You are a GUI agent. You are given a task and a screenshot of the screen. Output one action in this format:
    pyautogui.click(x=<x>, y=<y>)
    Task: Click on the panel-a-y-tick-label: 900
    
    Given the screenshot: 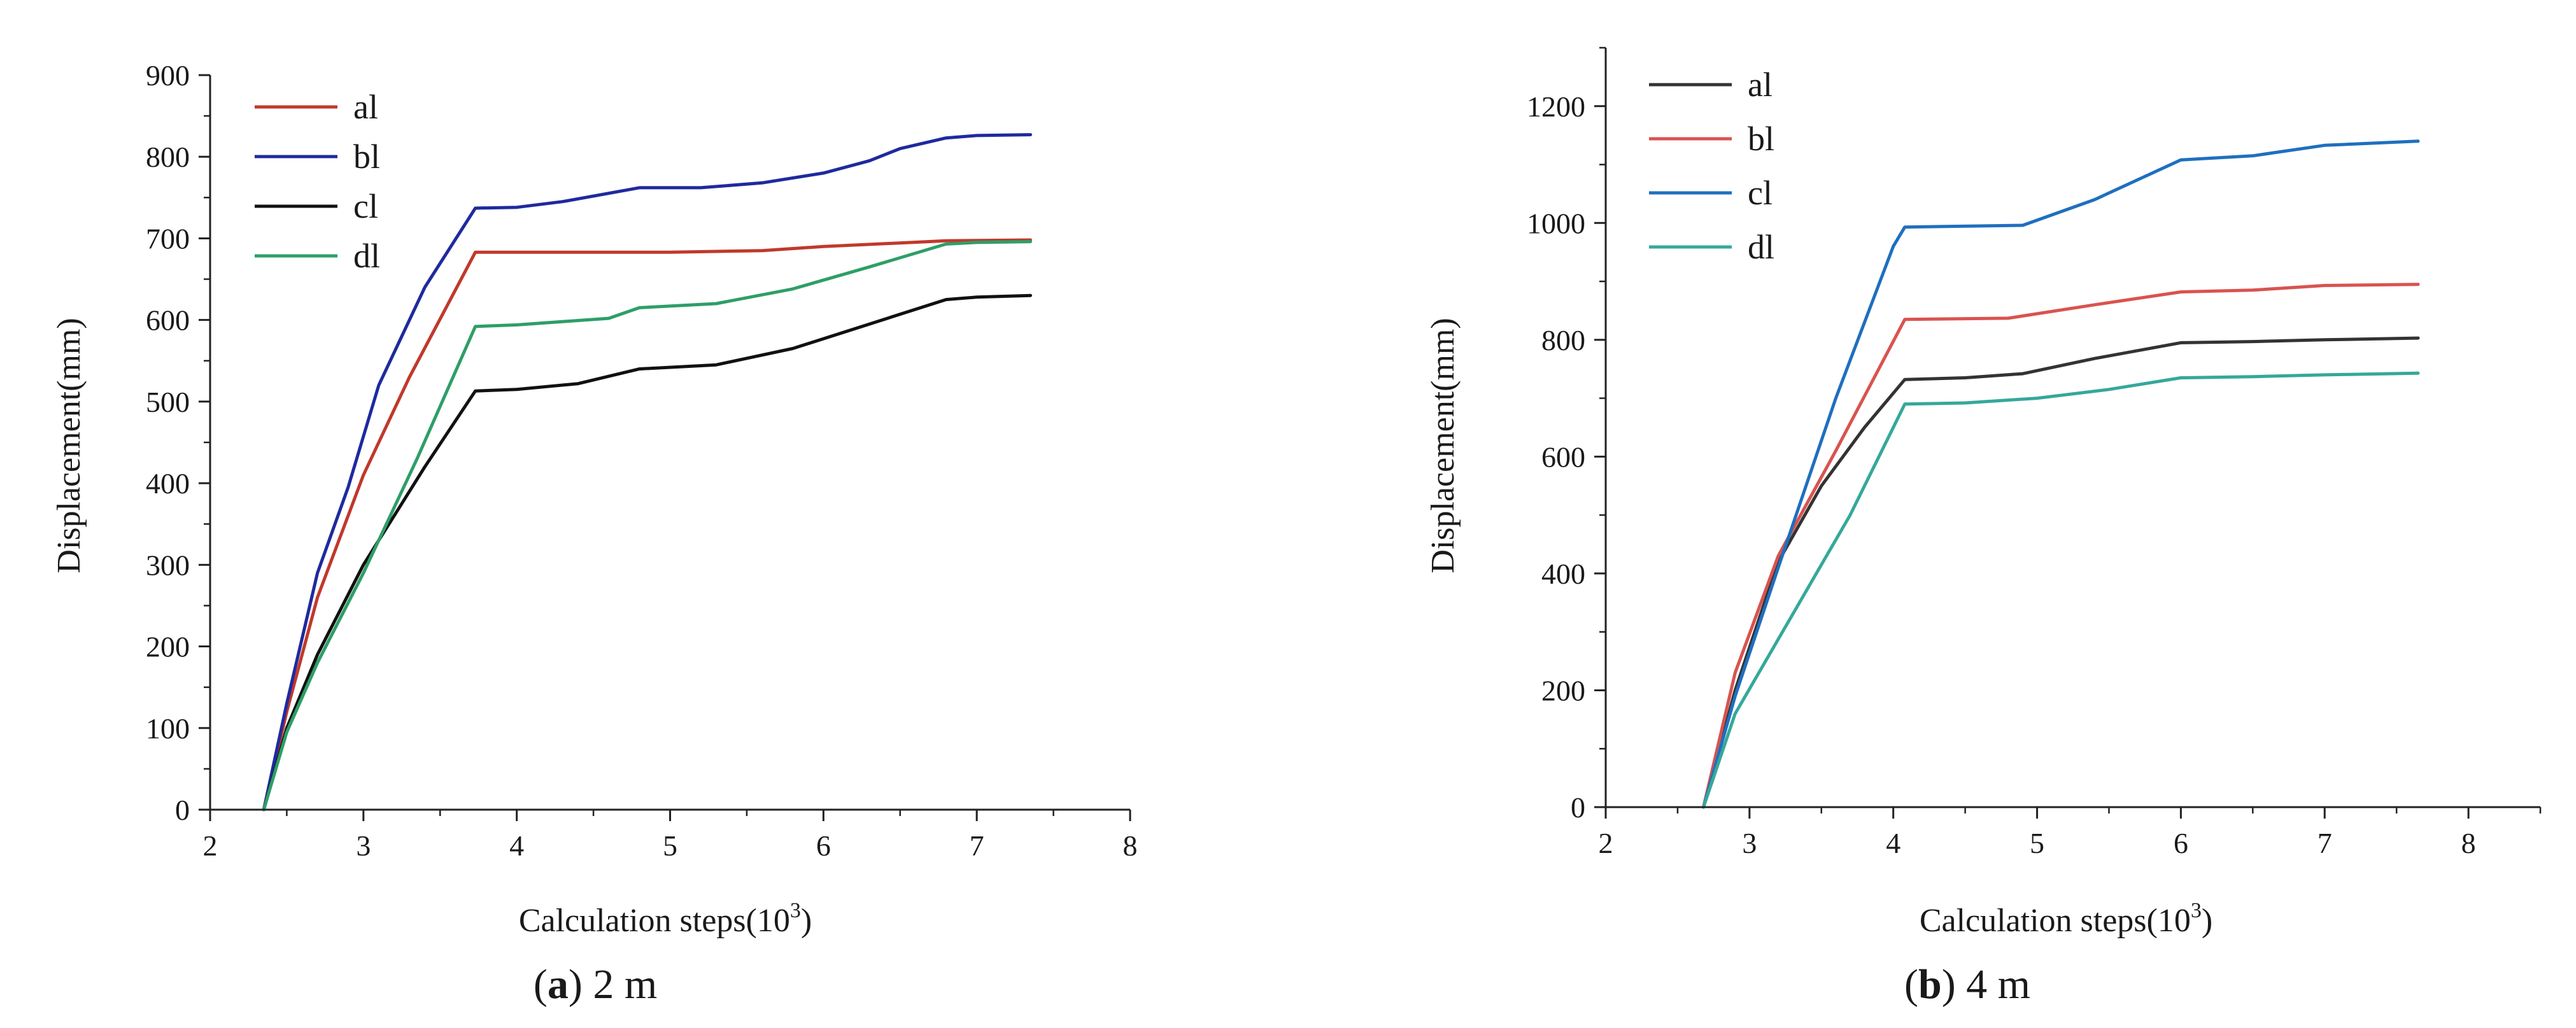 What is the action you would take?
    pyautogui.click(x=168, y=75)
    